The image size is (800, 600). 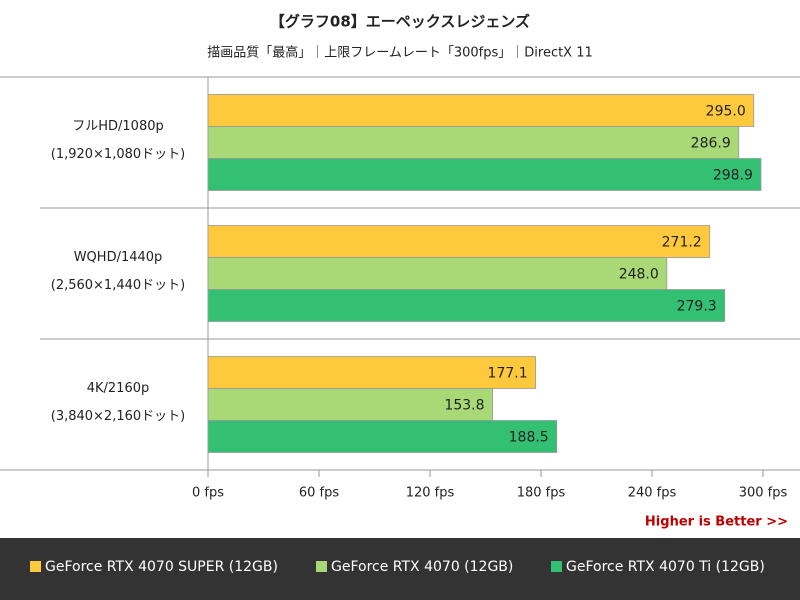 What do you see at coordinates (161, 567) in the screenshot?
I see `legend-label: GeForce RTX 4070 SUPER (12GB)` at bounding box center [161, 567].